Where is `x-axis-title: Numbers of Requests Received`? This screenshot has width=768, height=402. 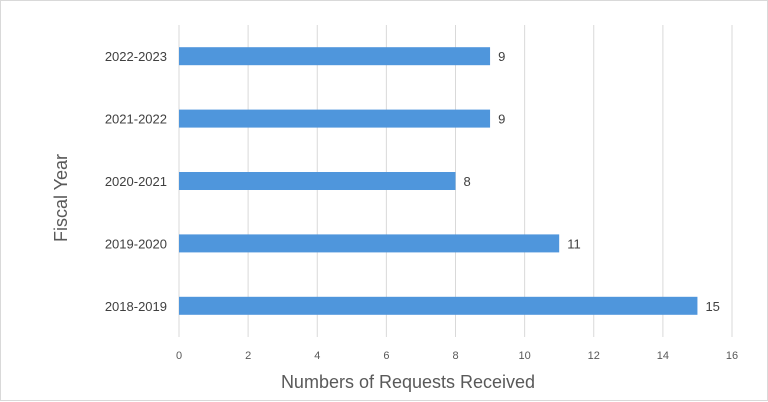
x-axis-title: Numbers of Requests Received is located at coordinates (408, 382).